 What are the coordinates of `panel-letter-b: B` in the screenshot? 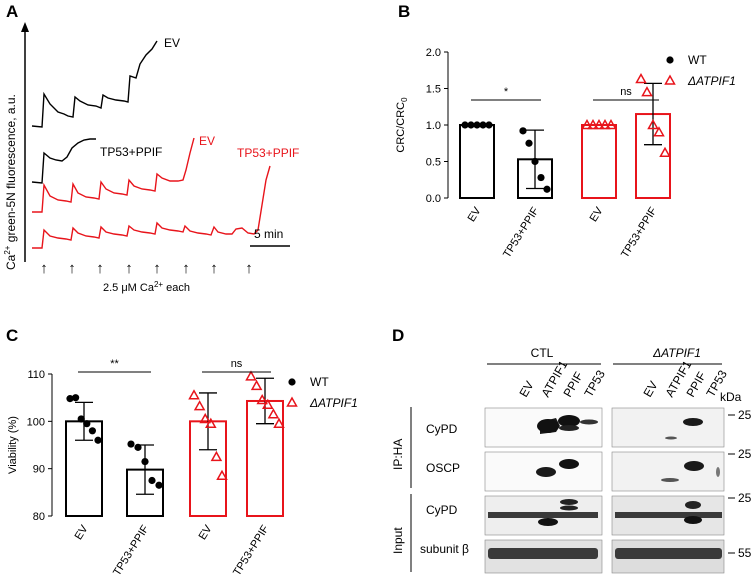 It's located at (404, 11).